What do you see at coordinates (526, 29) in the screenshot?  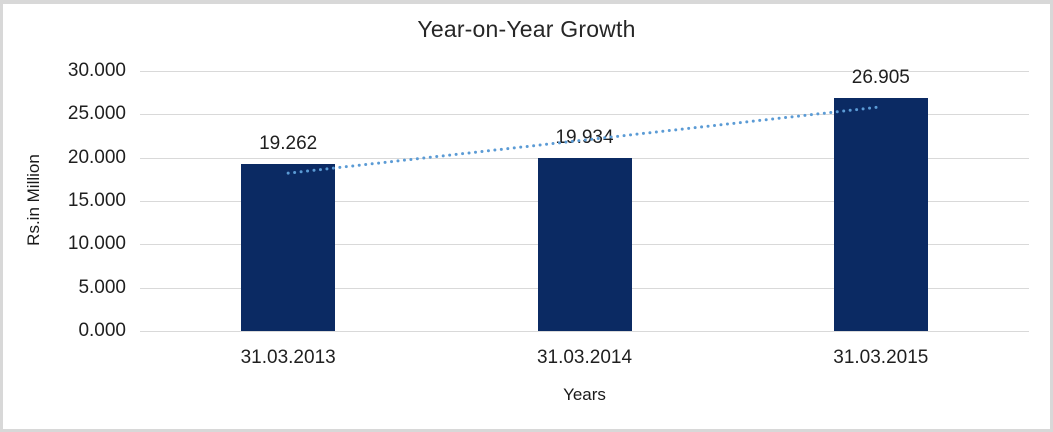 I see `chart-title: Year-on-Year Growth` at bounding box center [526, 29].